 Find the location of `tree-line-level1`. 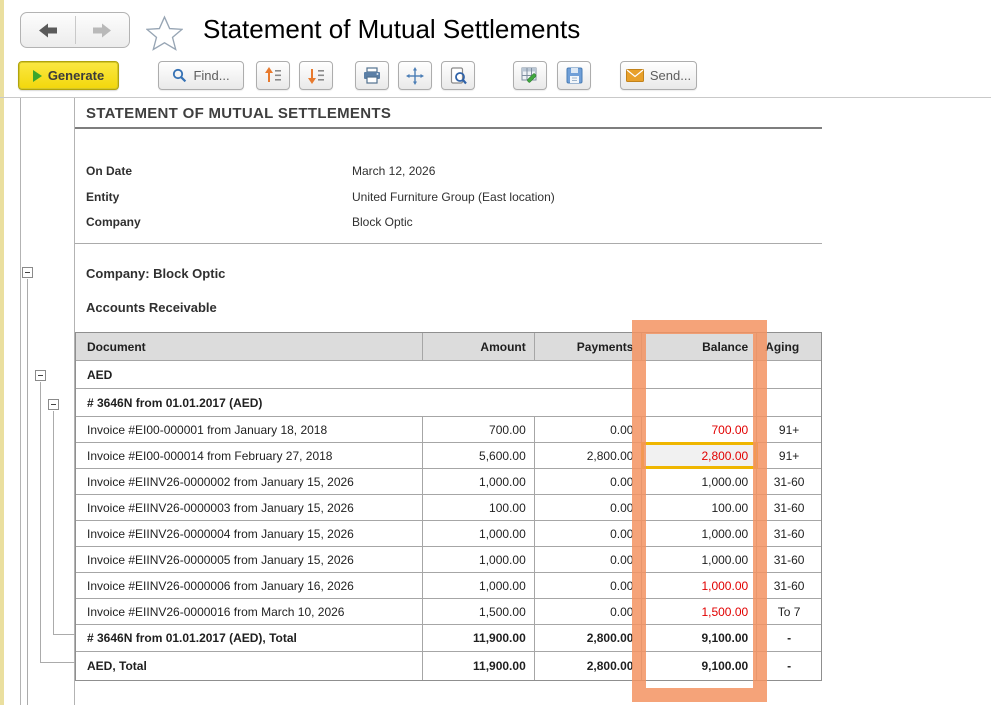

tree-line-level1 is located at coordinates (27, 492).